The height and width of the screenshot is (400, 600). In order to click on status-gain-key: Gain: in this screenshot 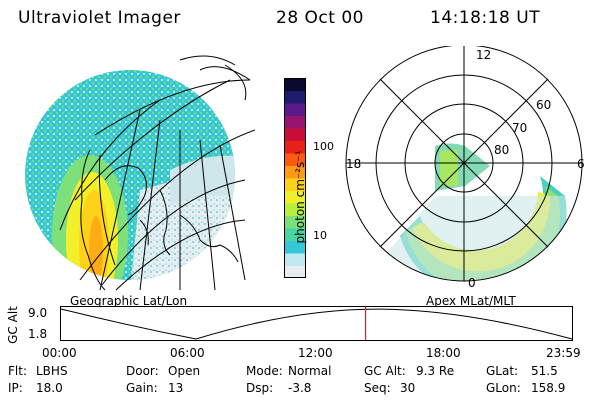, I will do `click(142, 388)`.